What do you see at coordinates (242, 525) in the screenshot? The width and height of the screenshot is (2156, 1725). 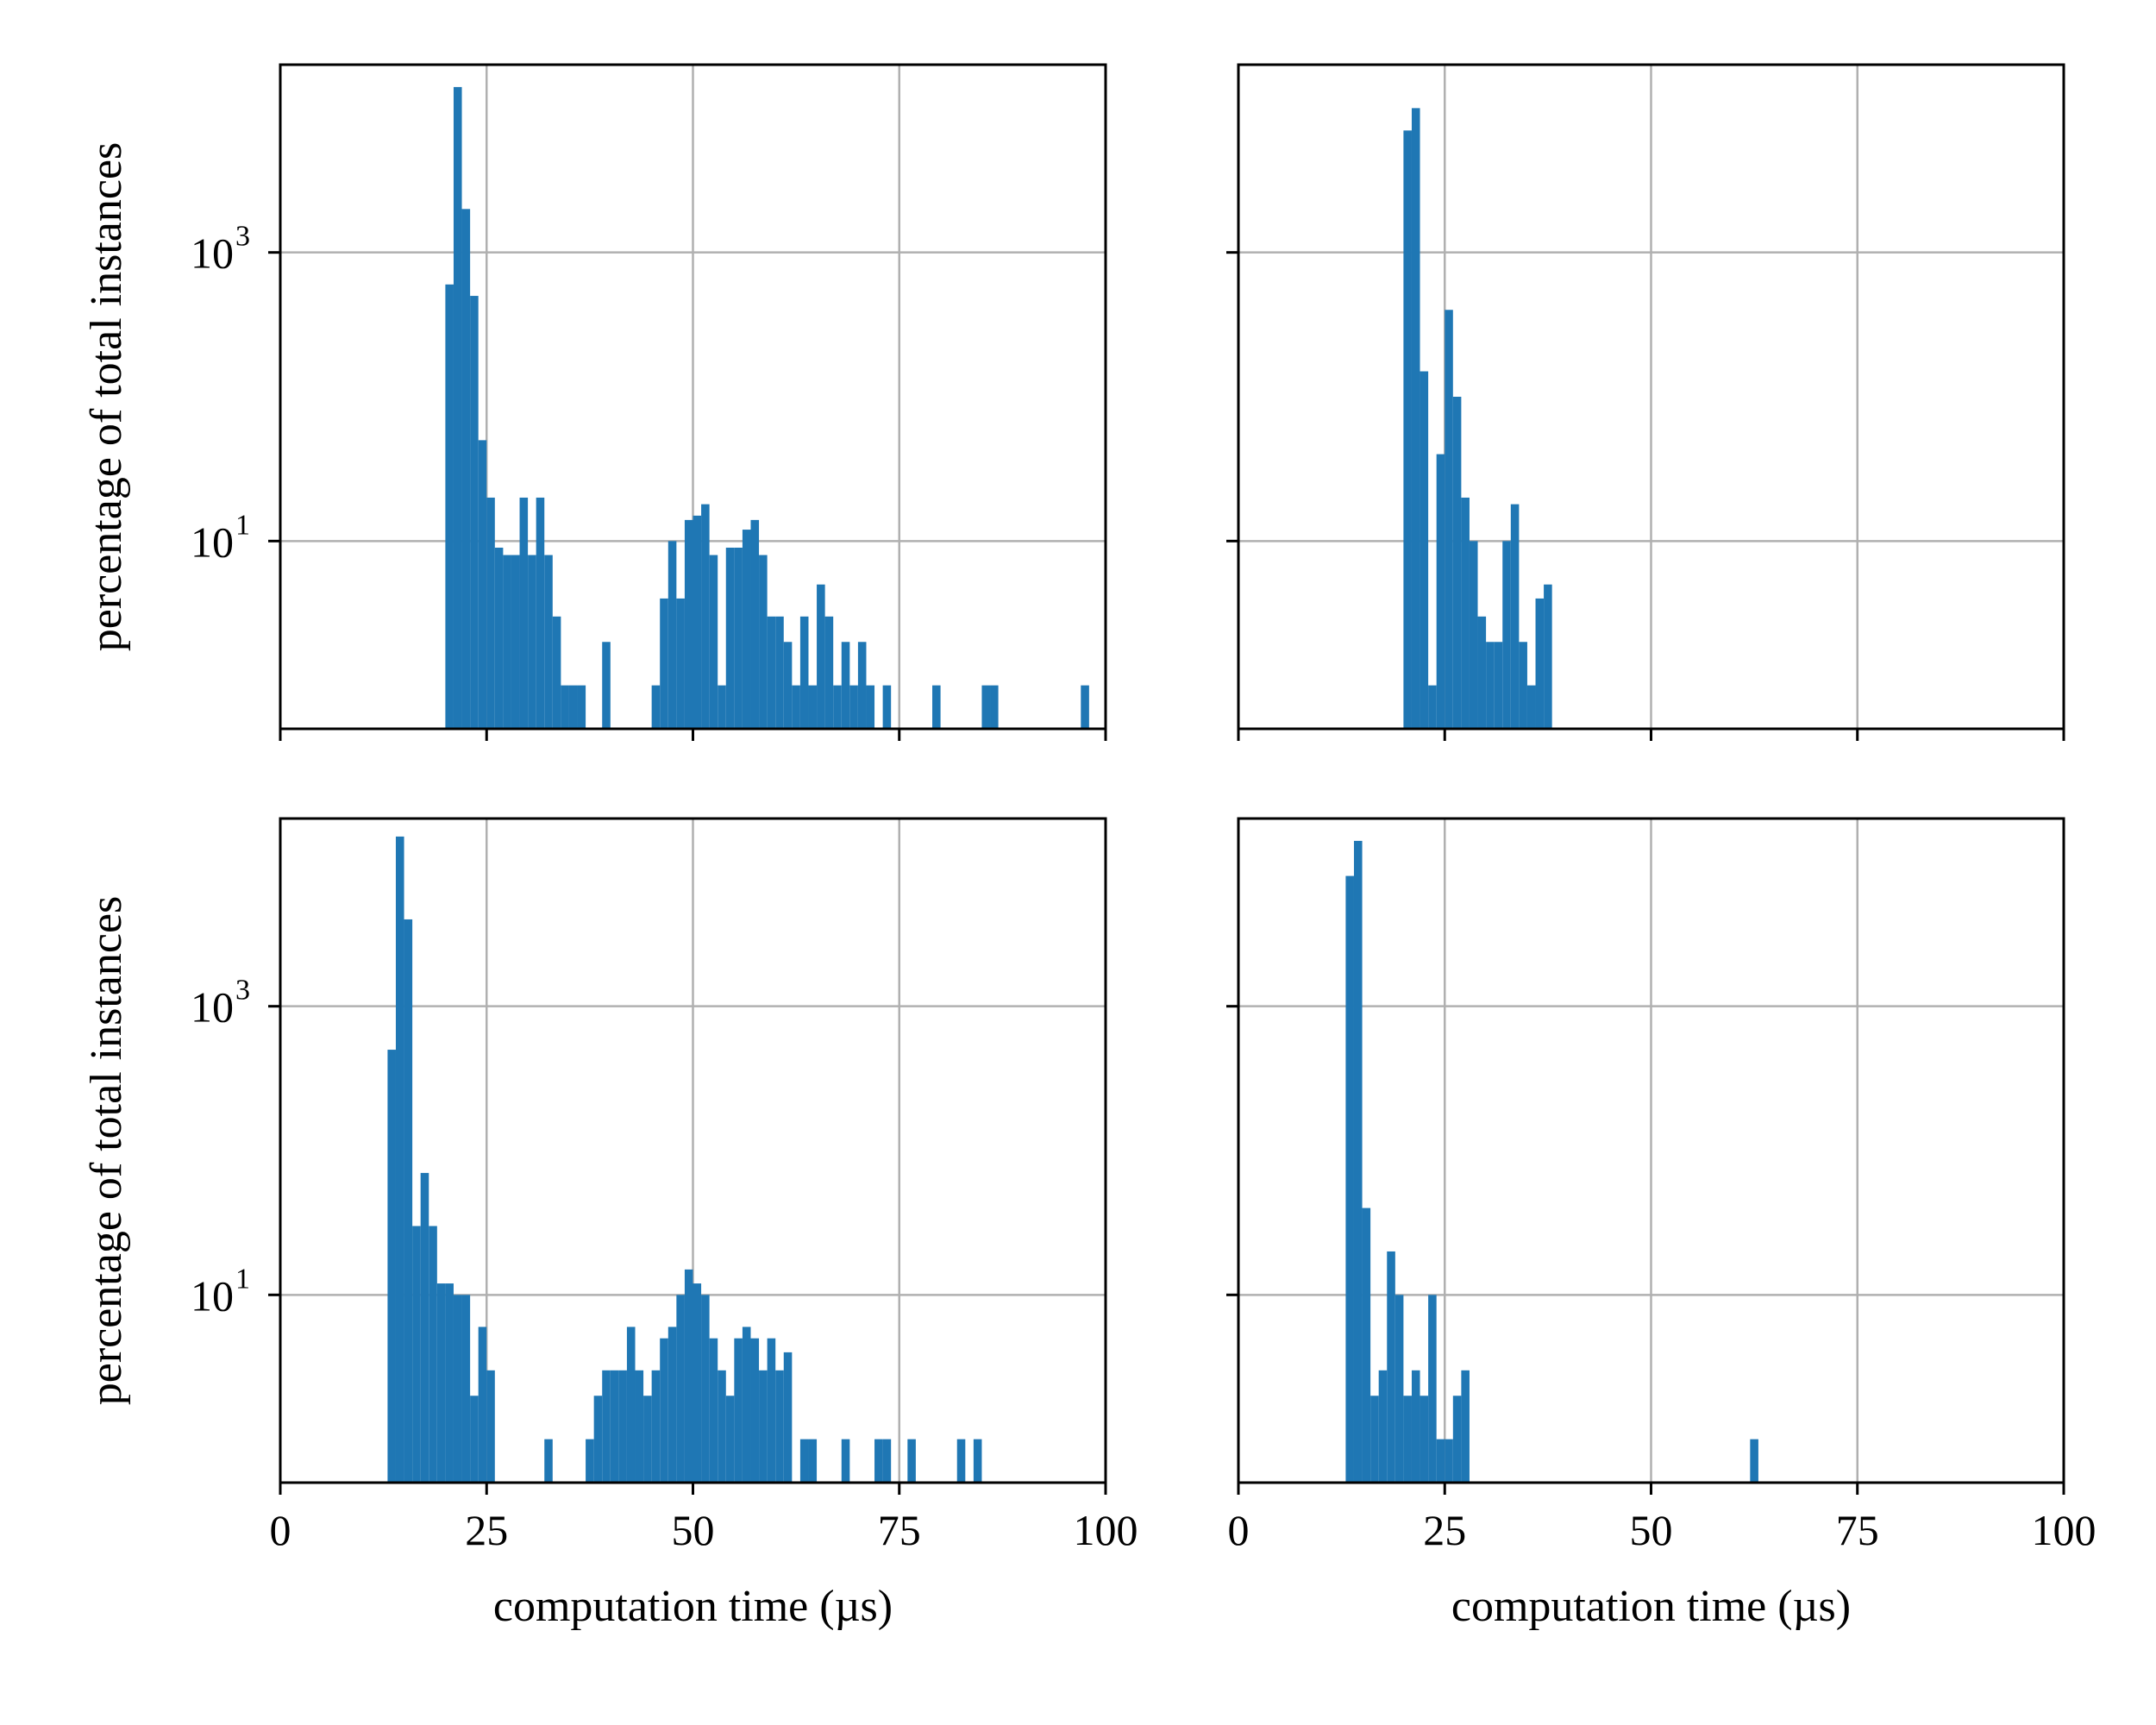 I see `y-tick-exponent: 1` at bounding box center [242, 525].